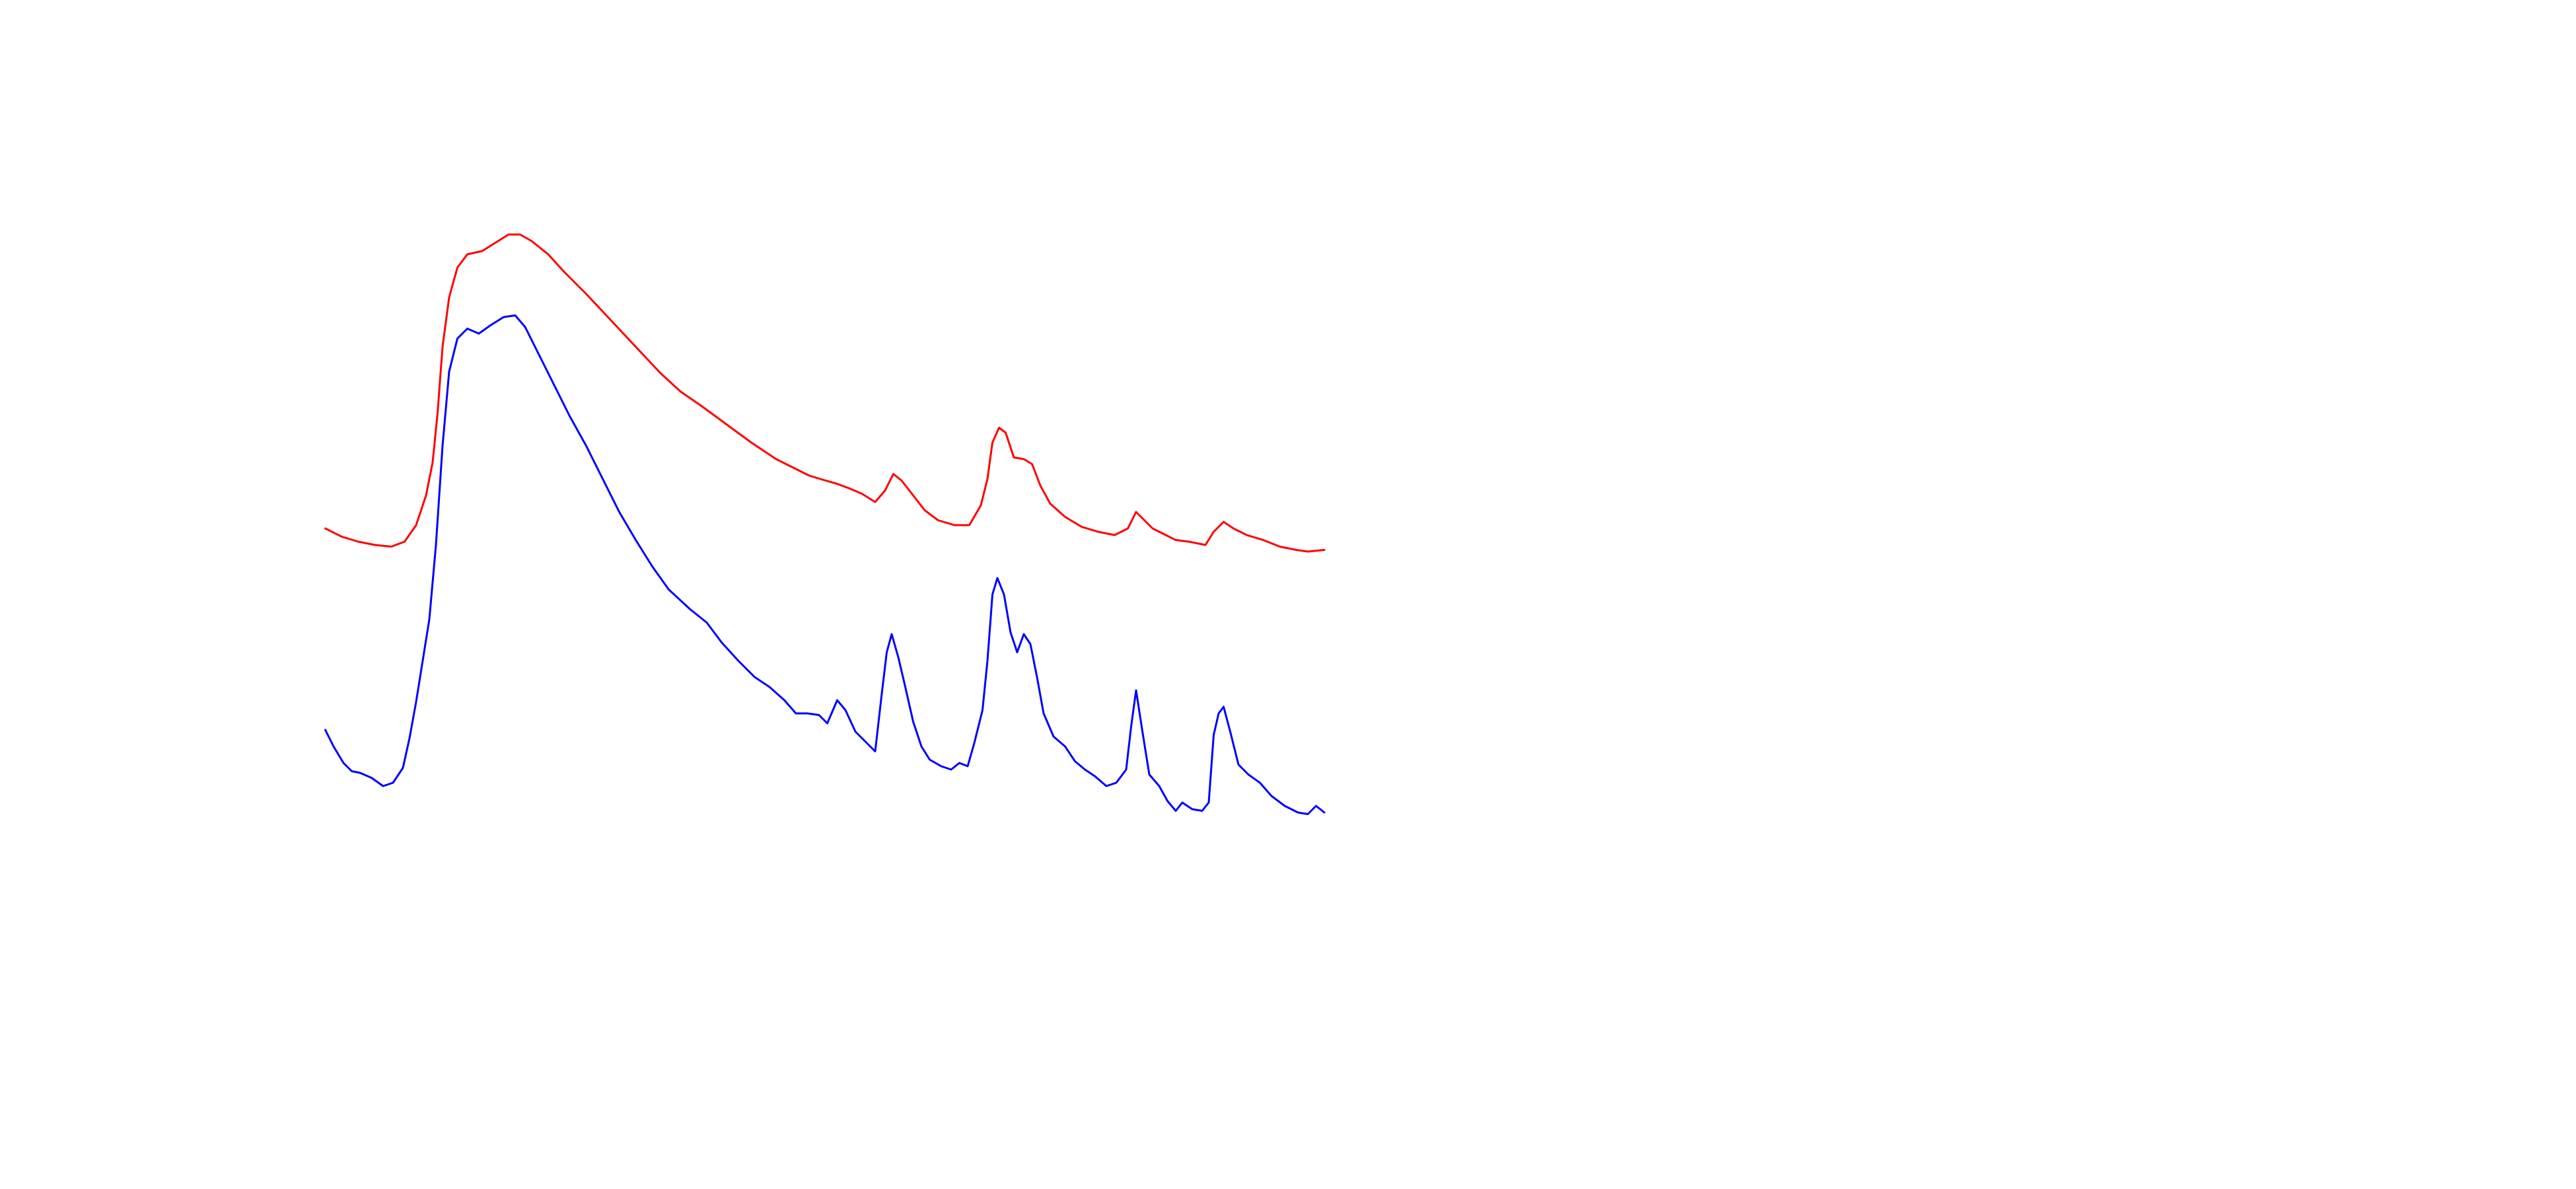  What do you see at coordinates (825, 393) in the screenshot?
I see `data-line` at bounding box center [825, 393].